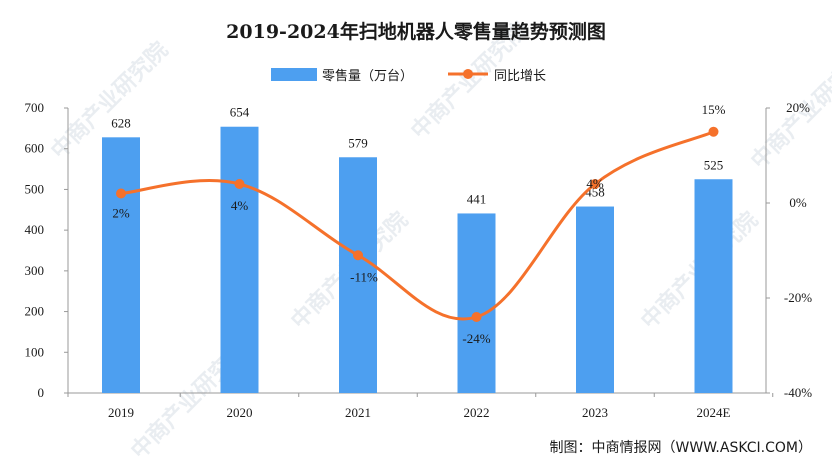 The width and height of the screenshot is (832, 472). What do you see at coordinates (476, 338) in the screenshot?
I see `growth-value-label: -24%` at bounding box center [476, 338].